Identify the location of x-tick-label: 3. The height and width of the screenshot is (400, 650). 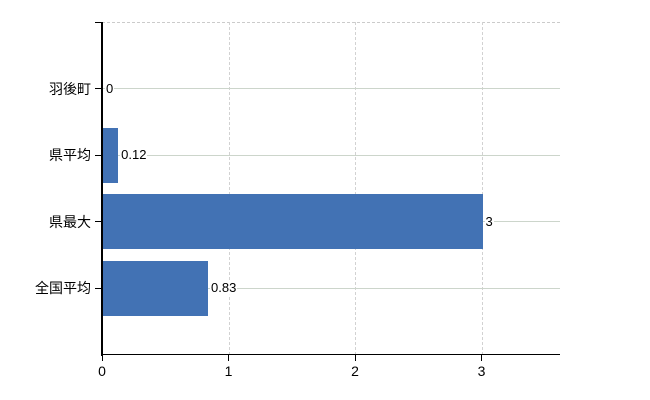
(481, 370).